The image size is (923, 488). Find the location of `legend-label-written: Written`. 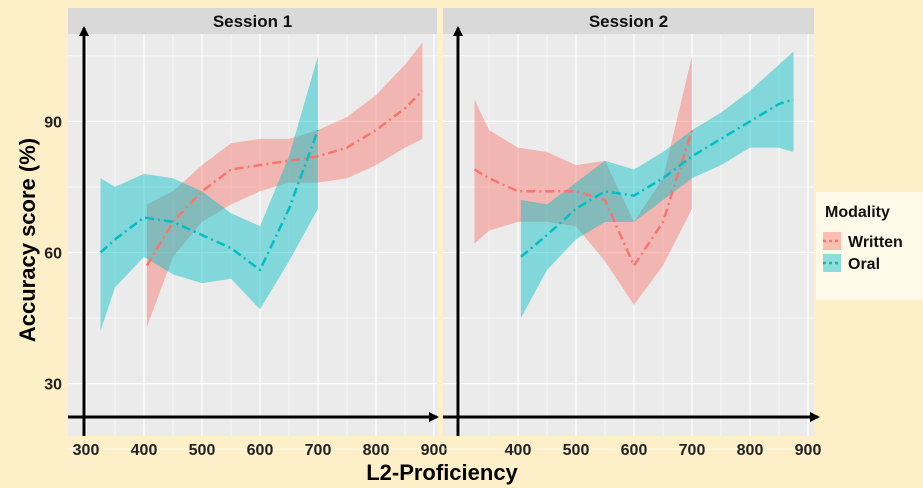

legend-label-written: Written is located at coordinates (875, 242).